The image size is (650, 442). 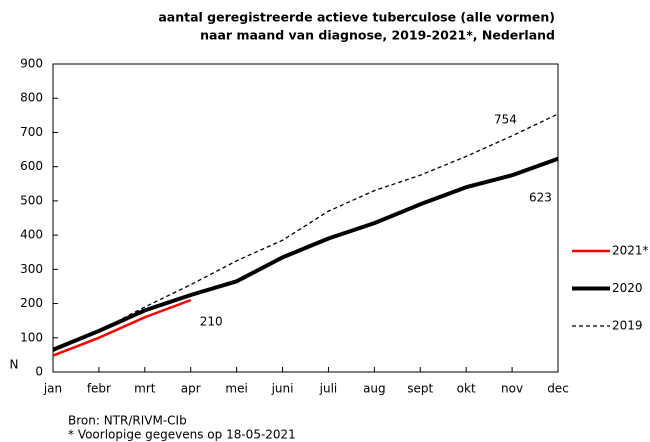 What do you see at coordinates (99, 389) in the screenshot?
I see `x-tick-label: febr` at bounding box center [99, 389].